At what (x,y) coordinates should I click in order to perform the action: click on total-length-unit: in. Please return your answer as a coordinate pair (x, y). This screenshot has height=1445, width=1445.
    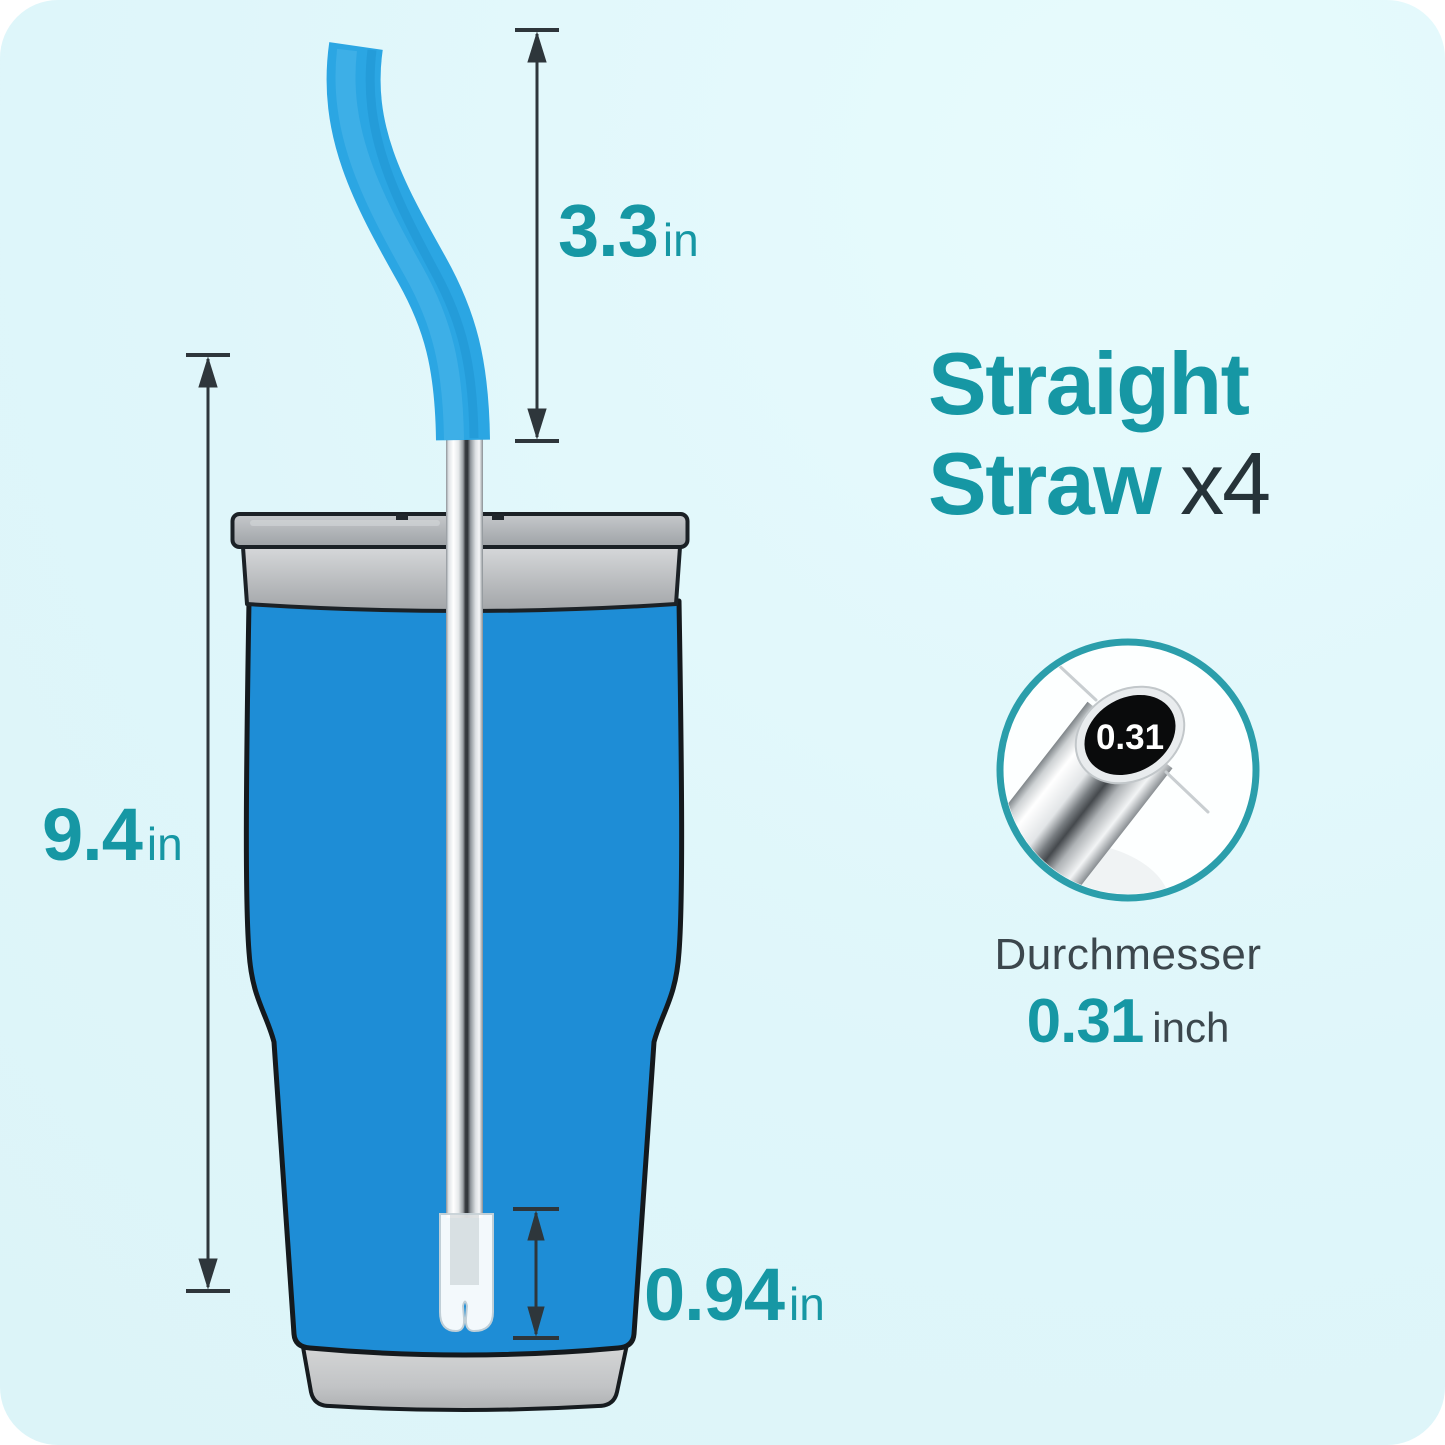
    Looking at the image, I should click on (164, 844).